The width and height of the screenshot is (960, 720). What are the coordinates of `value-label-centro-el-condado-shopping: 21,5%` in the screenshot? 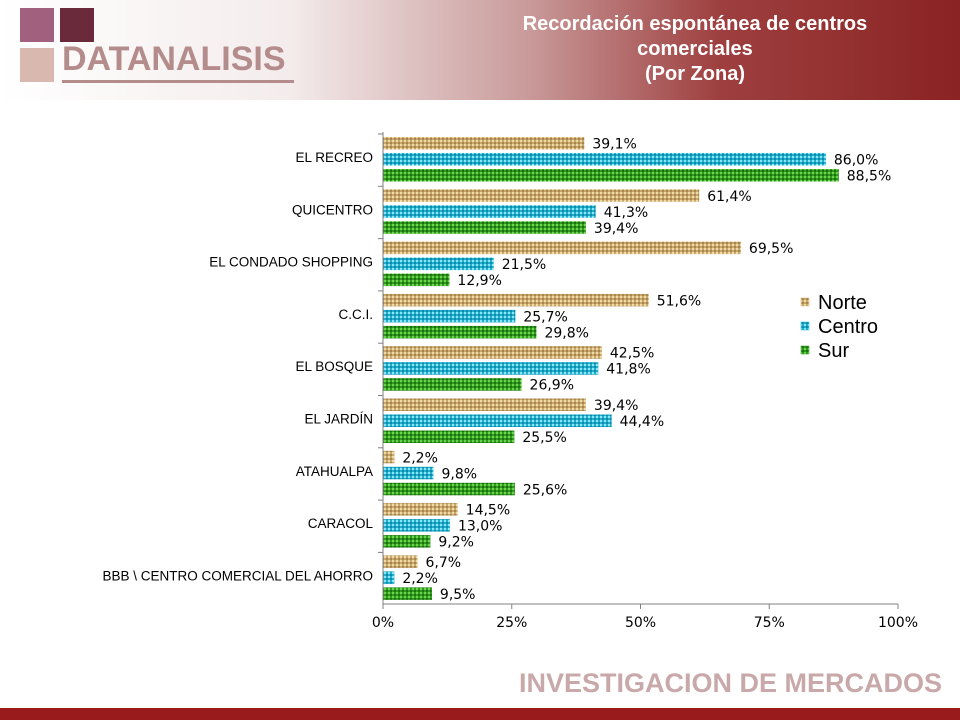 It's located at (524, 265).